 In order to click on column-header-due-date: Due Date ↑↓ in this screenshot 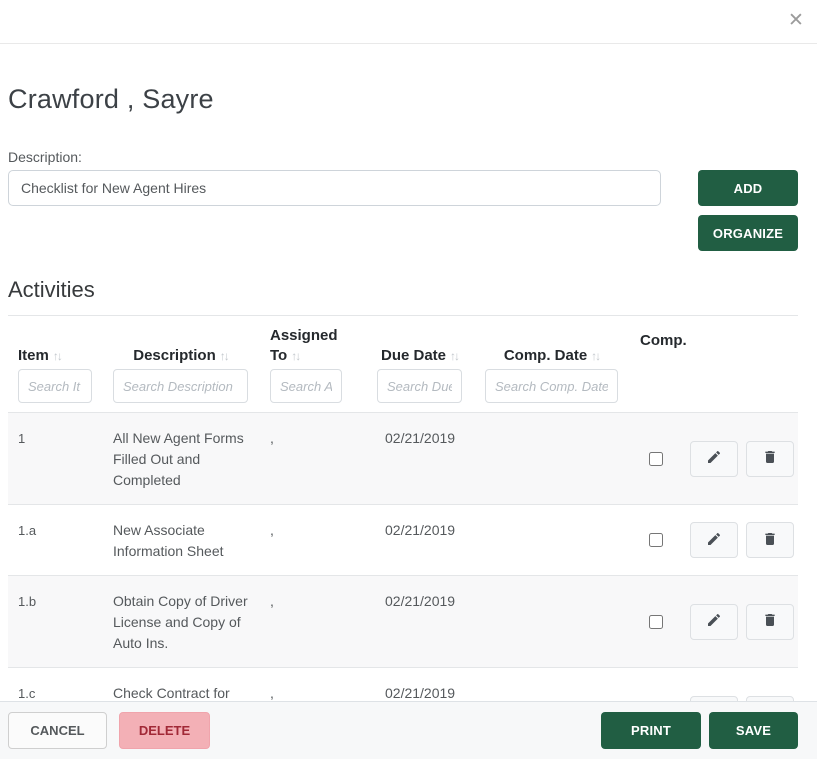, I will do `click(421, 364)`.